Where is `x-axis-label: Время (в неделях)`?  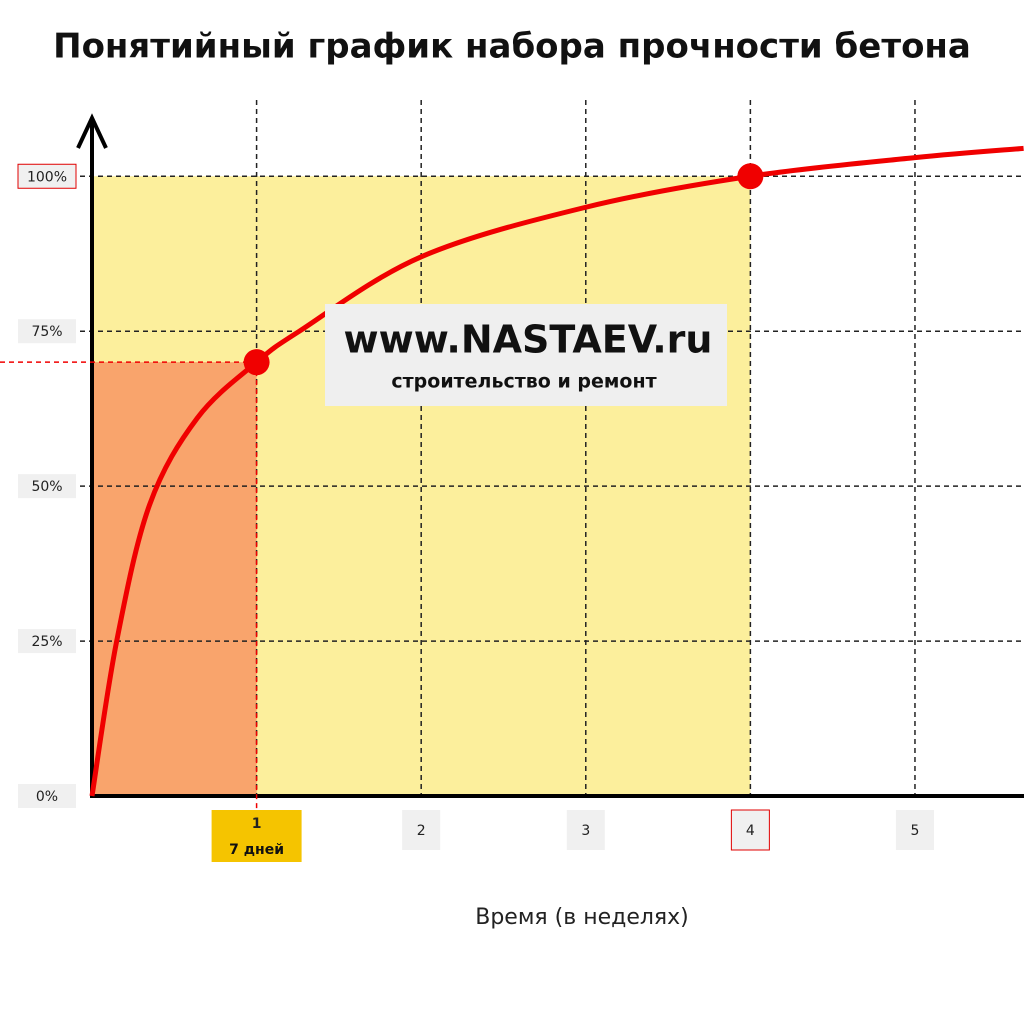 x-axis-label: Время (в неделях) is located at coordinates (582, 917).